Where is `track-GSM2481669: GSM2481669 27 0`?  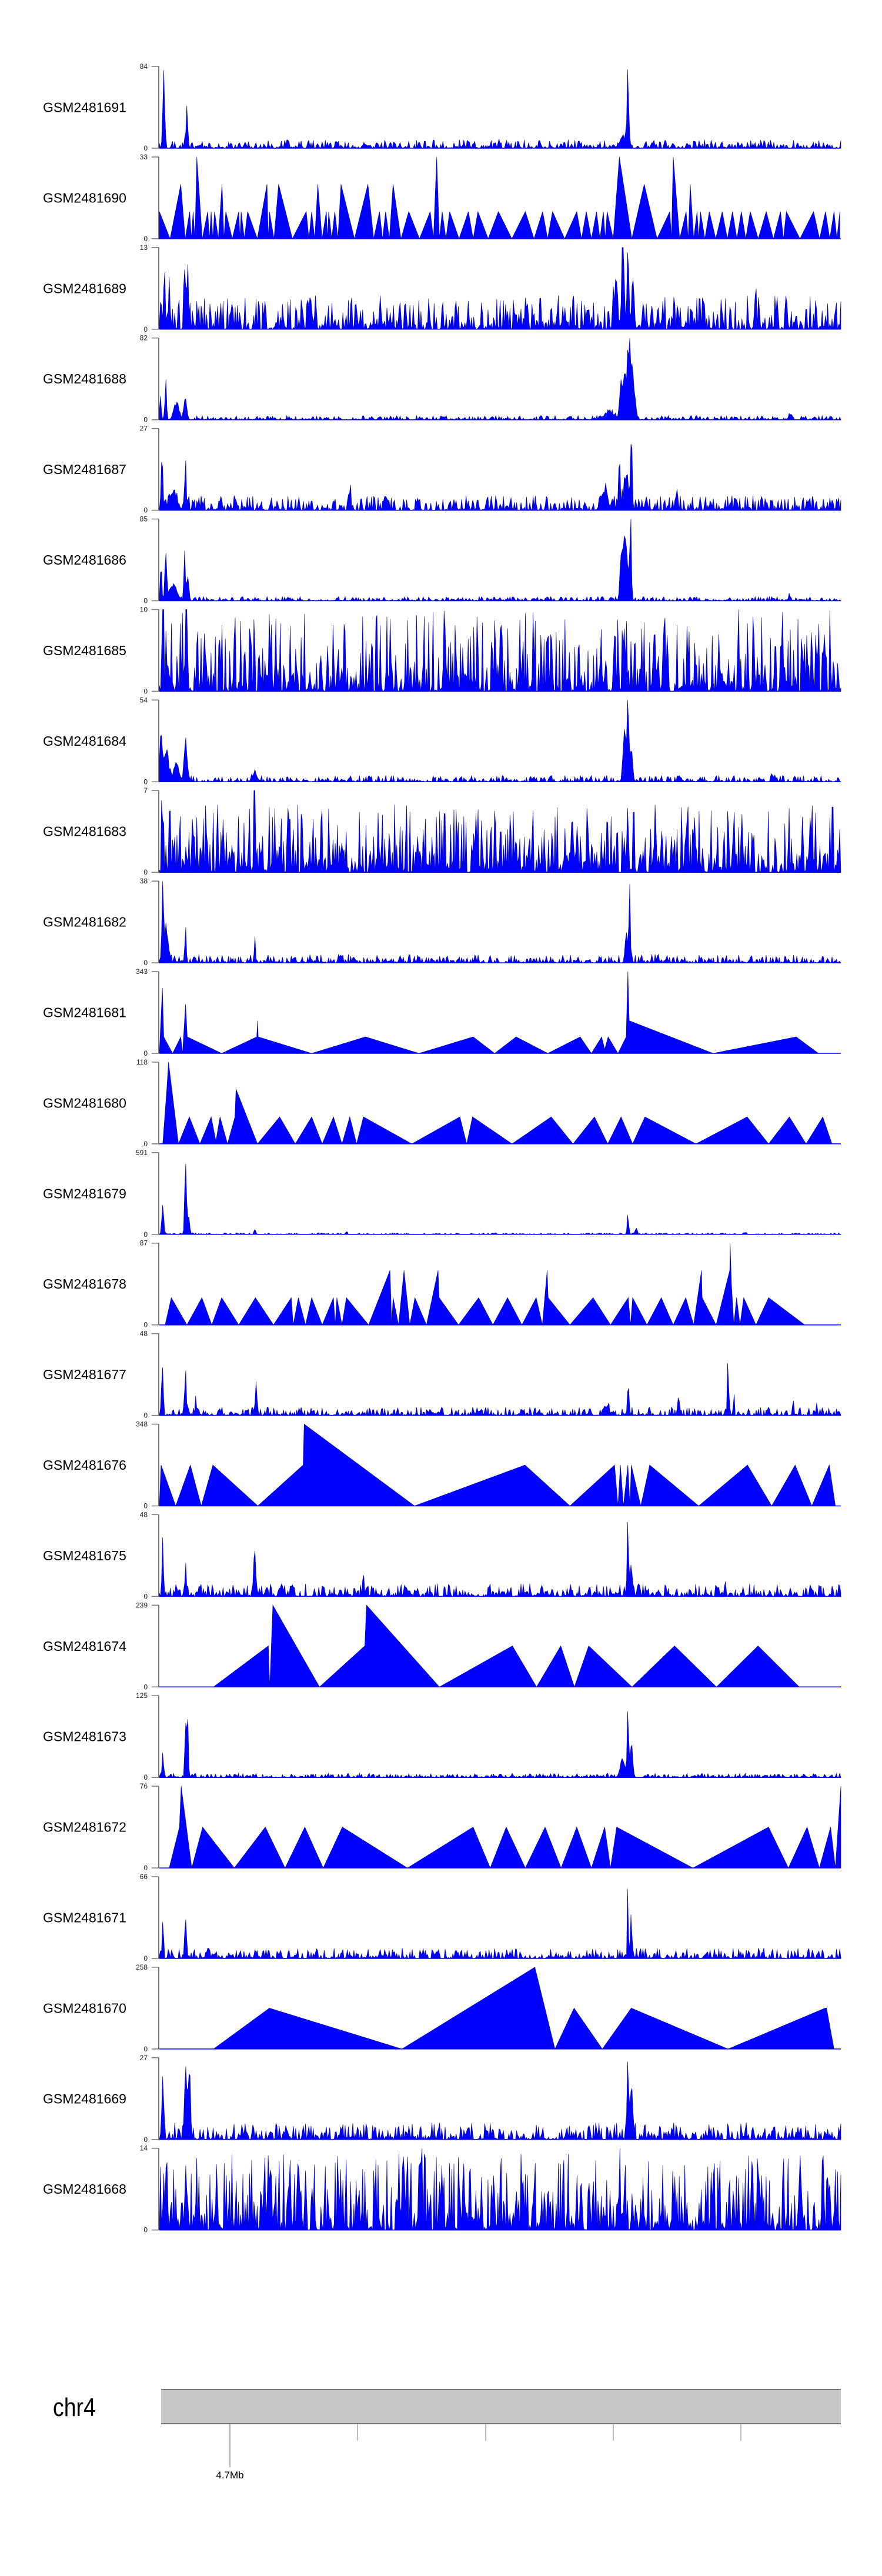 track-GSM2481669: GSM2481669 27 0 is located at coordinates (442, 2099).